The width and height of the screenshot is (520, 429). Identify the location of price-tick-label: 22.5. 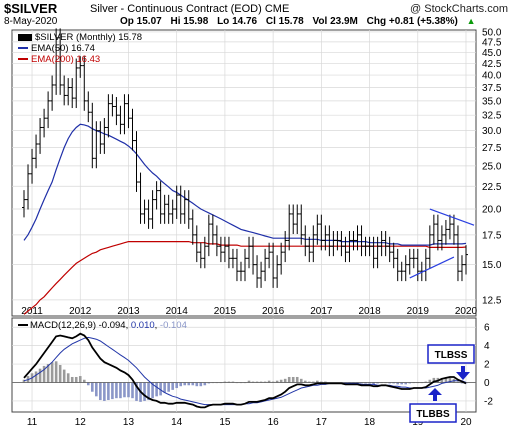
(492, 187).